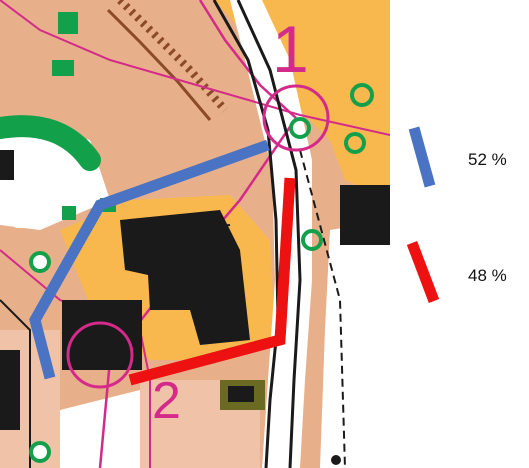  What do you see at coordinates (422, 157) in the screenshot?
I see `blue-route-swatch` at bounding box center [422, 157].